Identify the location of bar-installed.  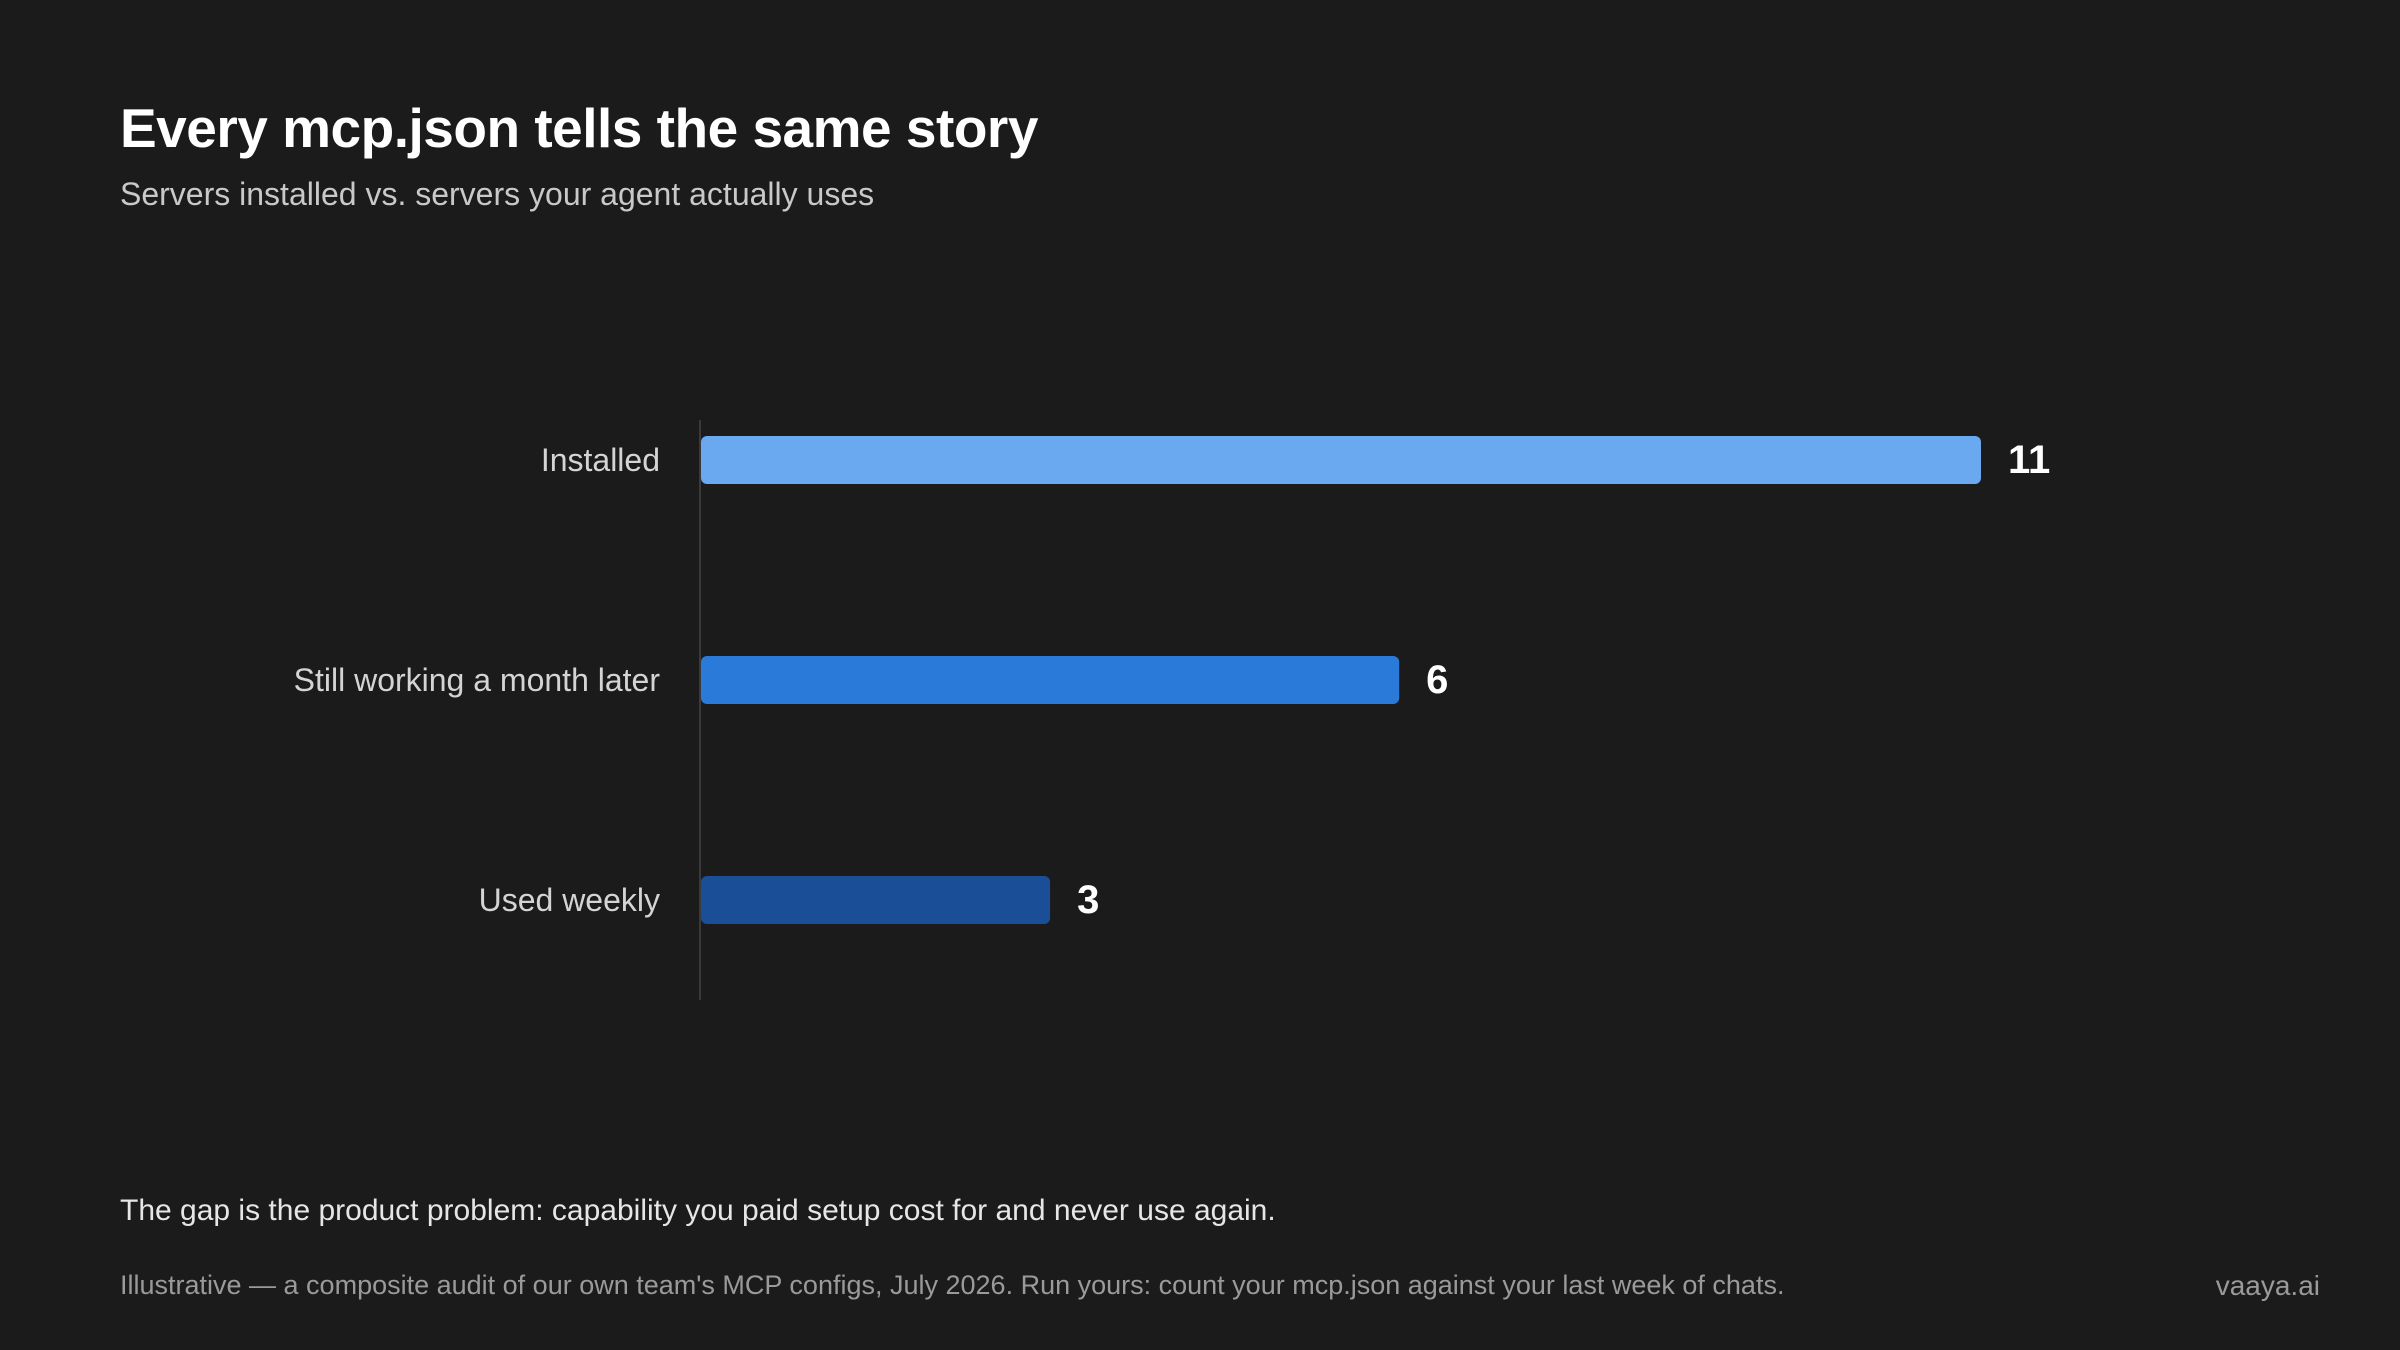
(1341, 460).